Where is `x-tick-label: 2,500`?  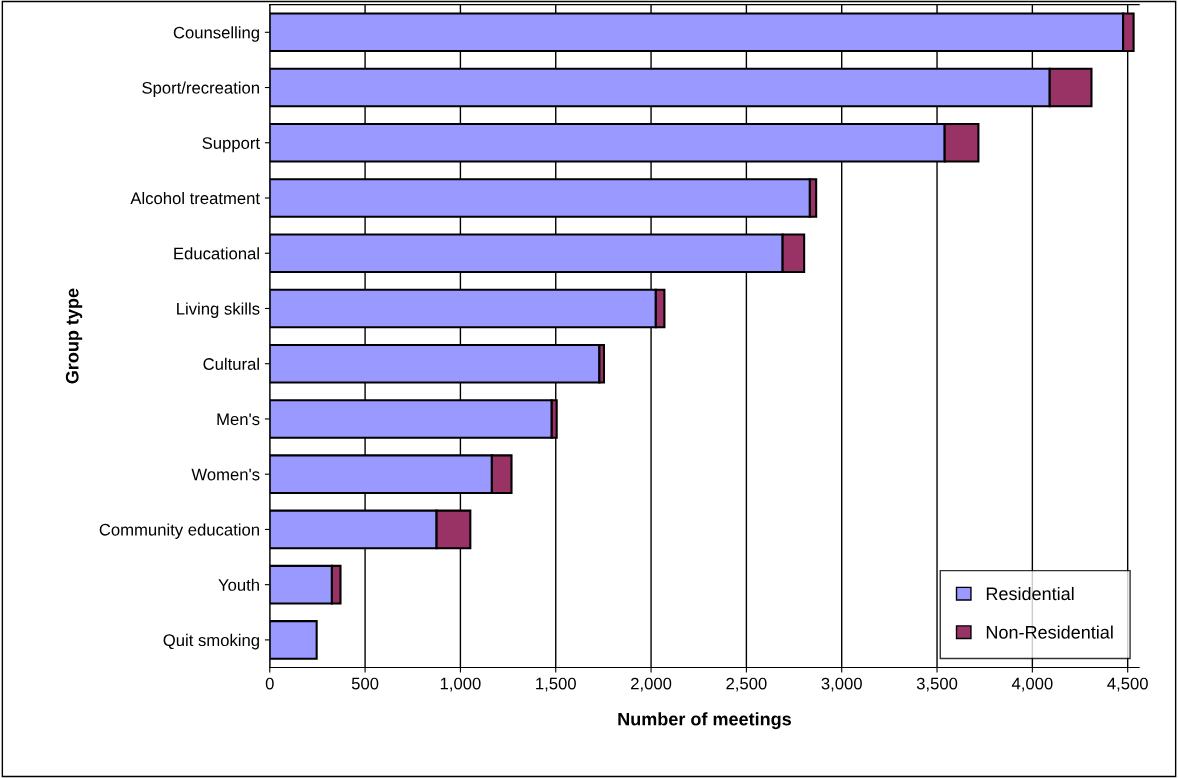 x-tick-label: 2,500 is located at coordinates (746, 684).